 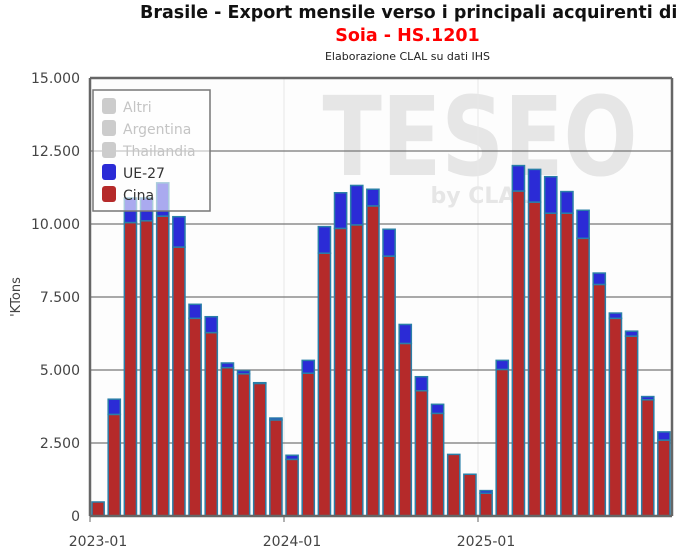 I want to click on legend-item-thailandia: Thailandia, so click(x=159, y=152).